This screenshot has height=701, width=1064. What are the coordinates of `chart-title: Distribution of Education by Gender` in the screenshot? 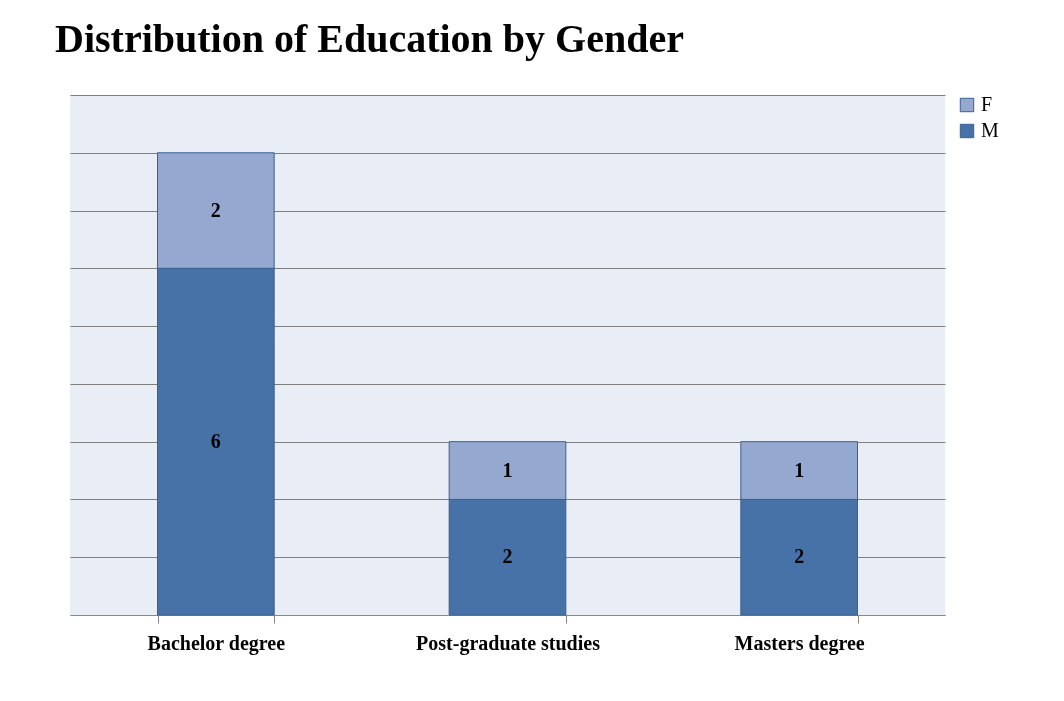 It's located at (369, 38).